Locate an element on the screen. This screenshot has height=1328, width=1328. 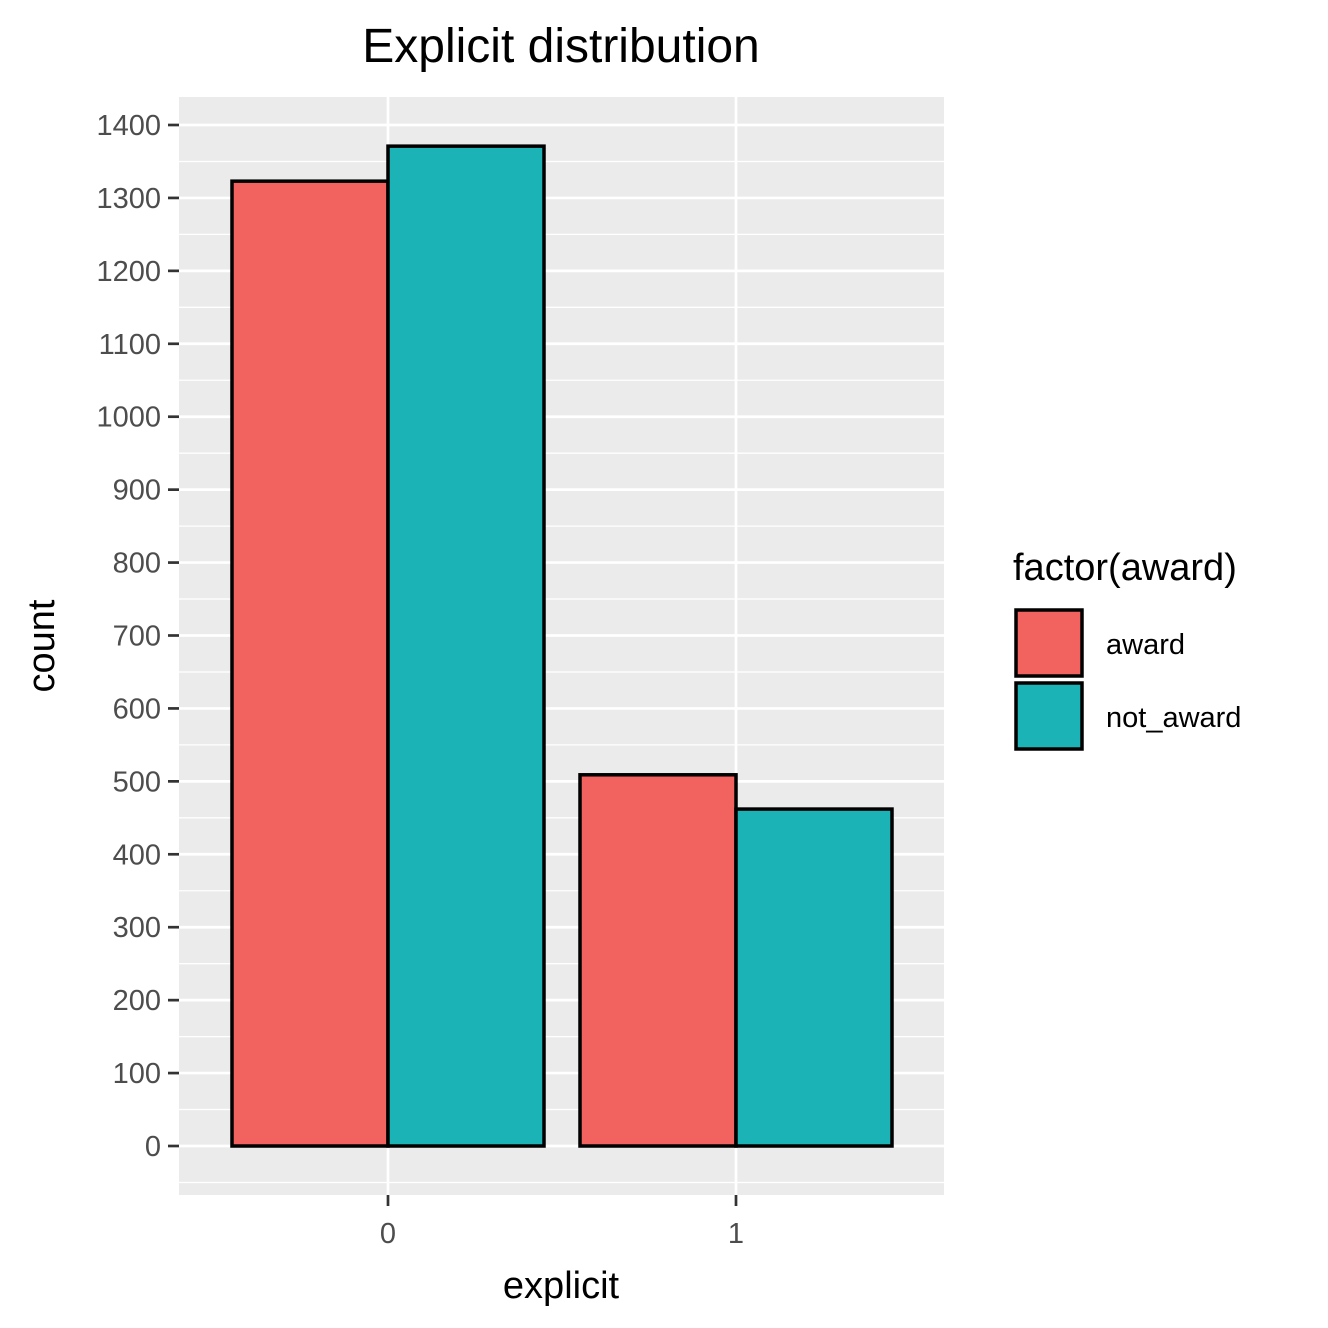
y-tick-label: 1400 is located at coordinates (128, 126).